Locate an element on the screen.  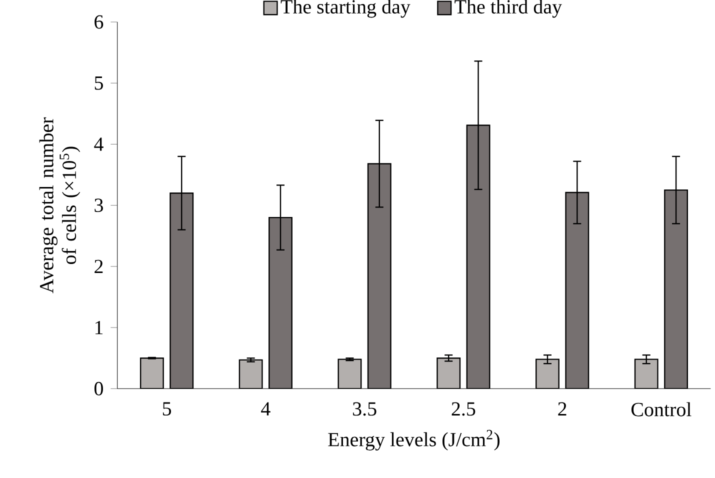
x-tick-label: 3.5 is located at coordinates (364, 409).